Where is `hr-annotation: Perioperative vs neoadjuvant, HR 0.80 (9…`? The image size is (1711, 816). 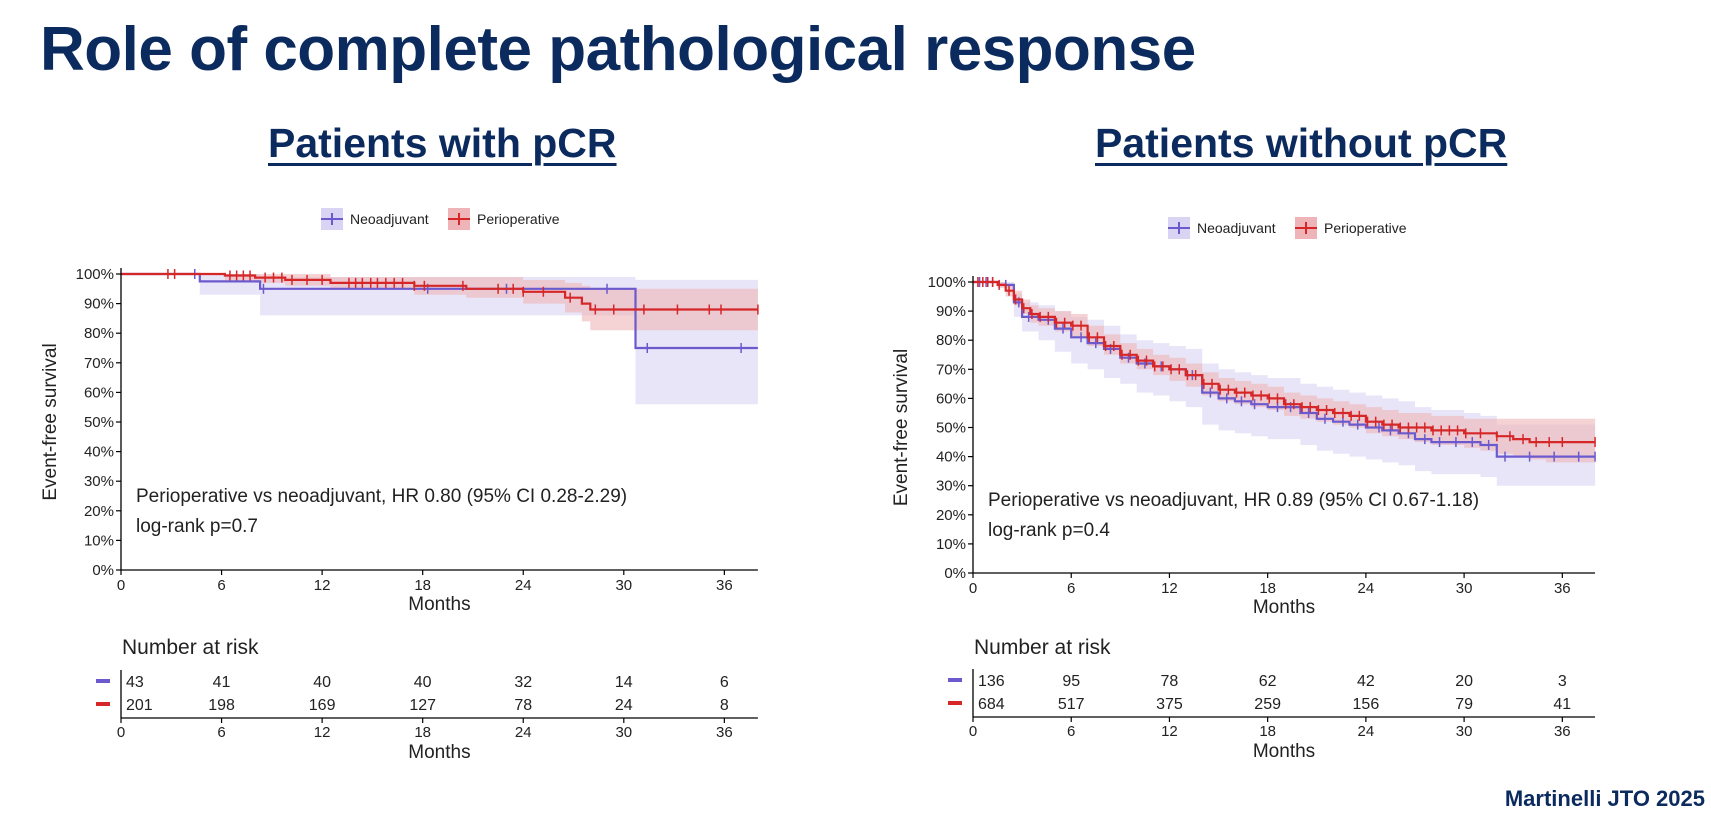
hr-annotation: Perioperative vs neoadjuvant, HR 0.80 (9… is located at coordinates (381, 496).